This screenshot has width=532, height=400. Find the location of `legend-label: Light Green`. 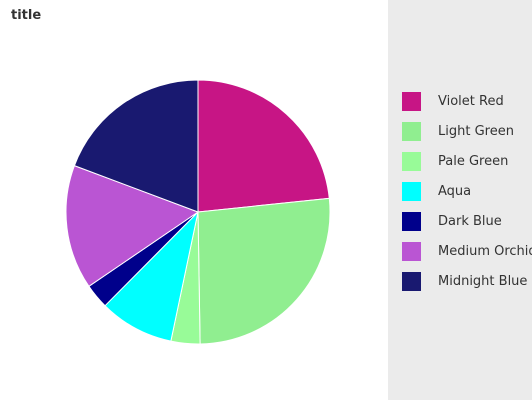

legend-label: Light Green is located at coordinates (476, 131).